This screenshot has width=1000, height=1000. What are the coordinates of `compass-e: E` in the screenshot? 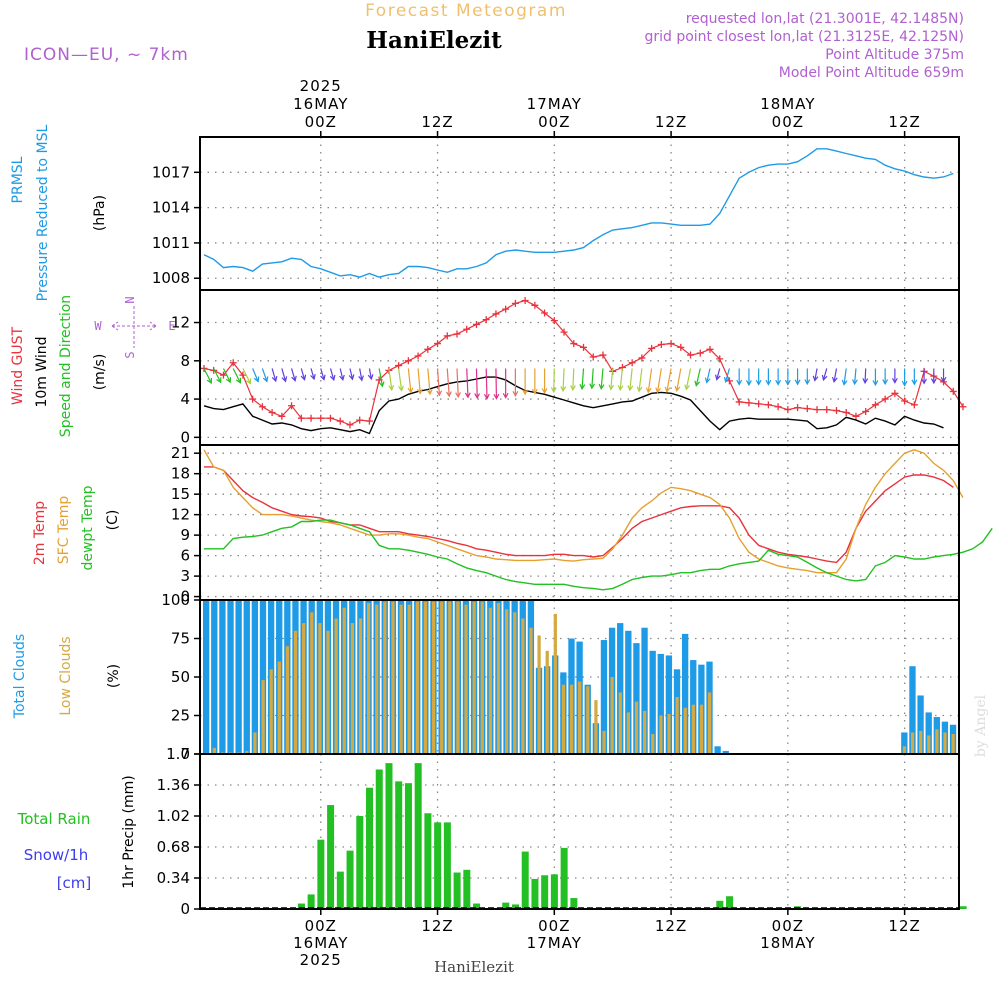 It's located at (171, 326).